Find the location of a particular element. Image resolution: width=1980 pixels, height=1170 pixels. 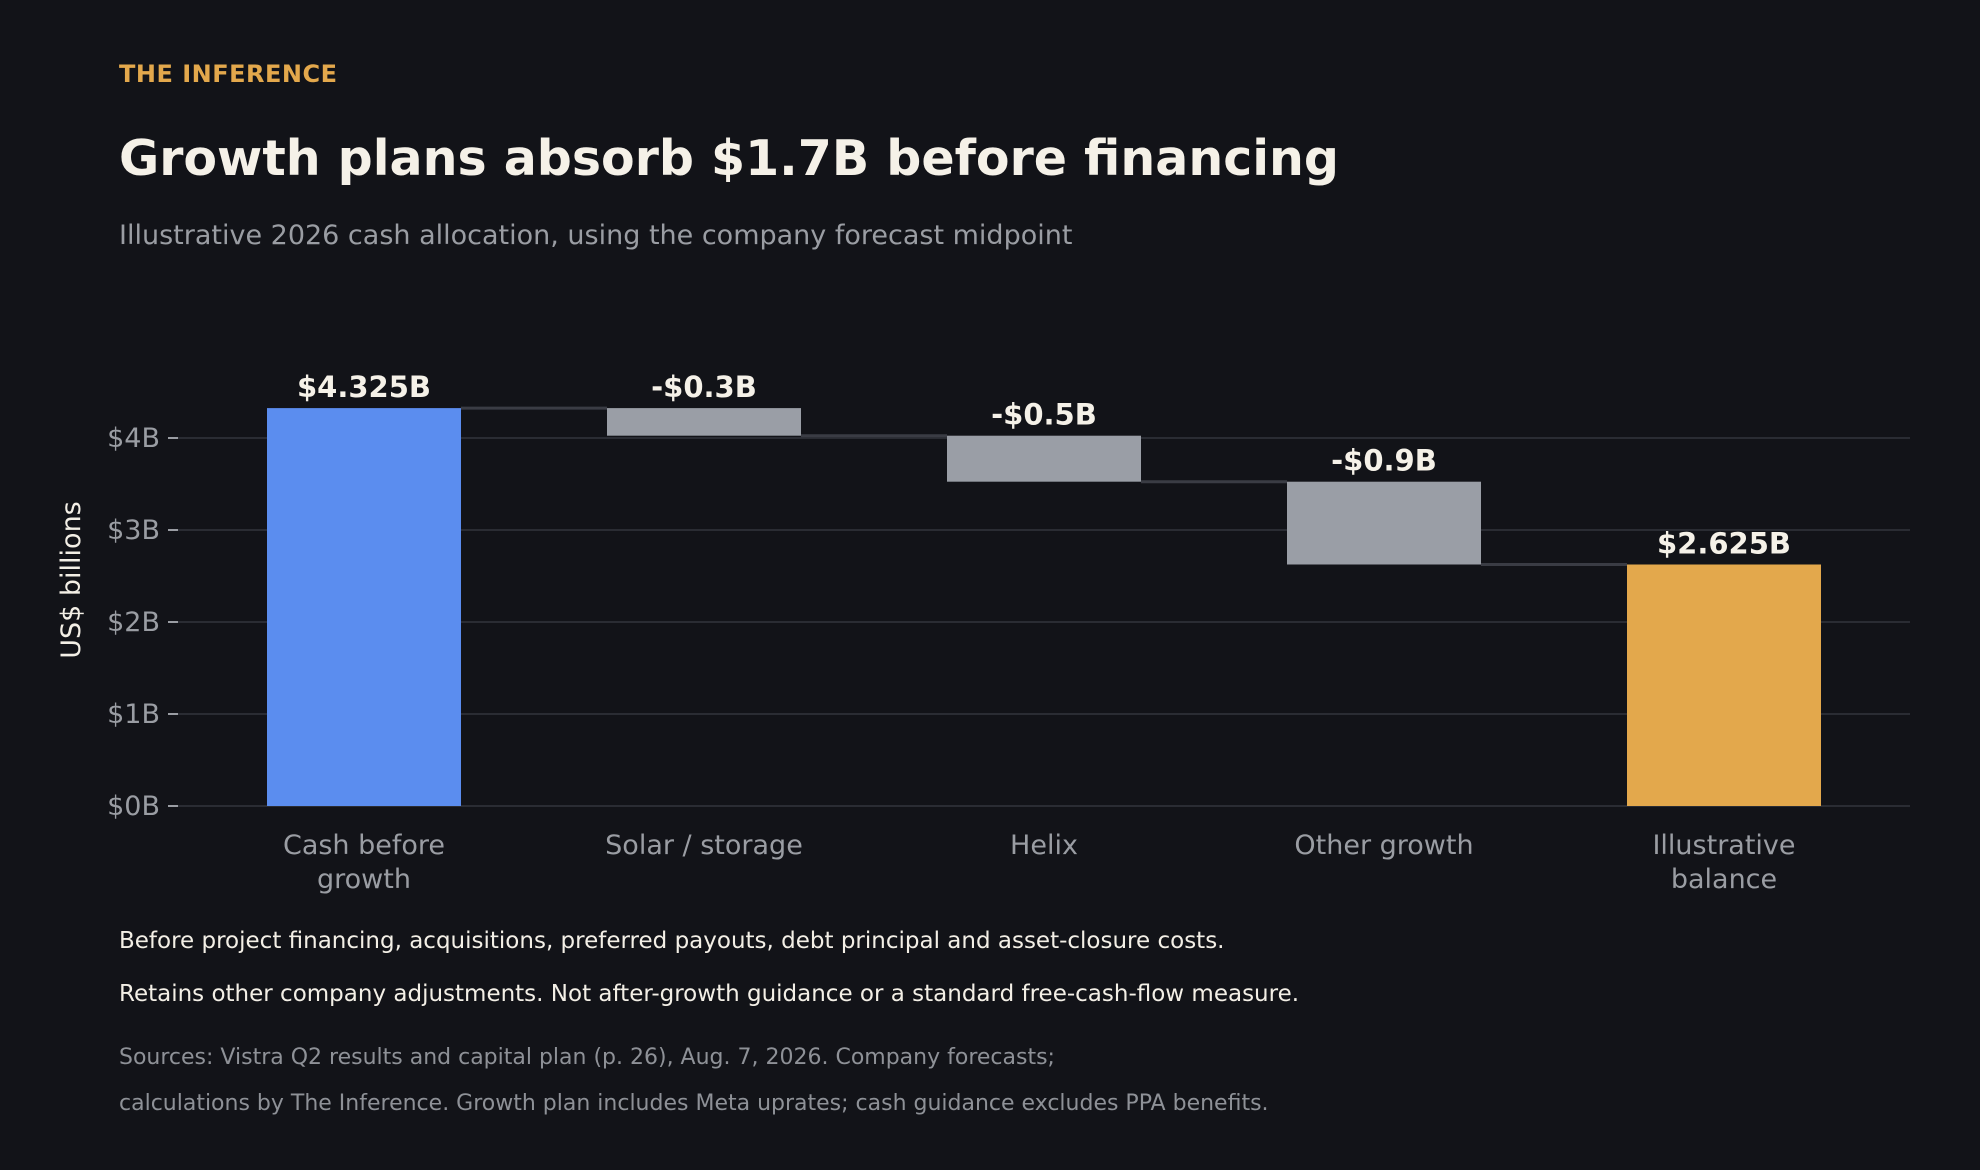

x-category-label-line: balance is located at coordinates (1724, 879).